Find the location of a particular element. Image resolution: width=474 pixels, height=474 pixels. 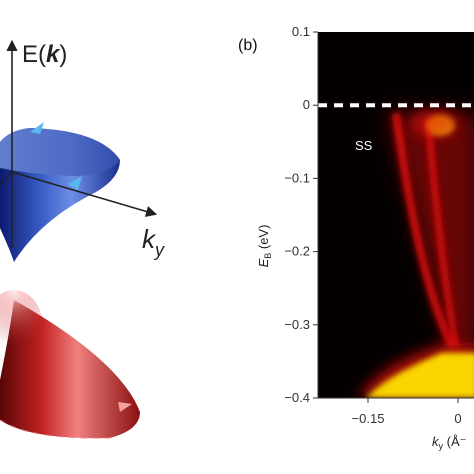

y-tick-label: 0 is located at coordinates (306, 104).